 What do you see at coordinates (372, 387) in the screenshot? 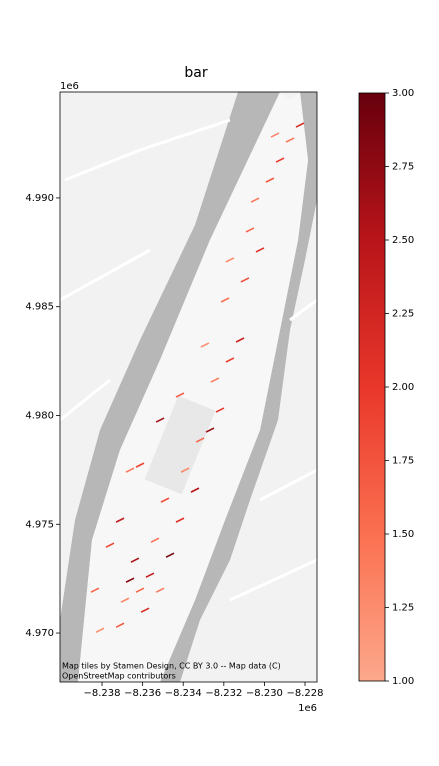
I see `colorbar` at bounding box center [372, 387].